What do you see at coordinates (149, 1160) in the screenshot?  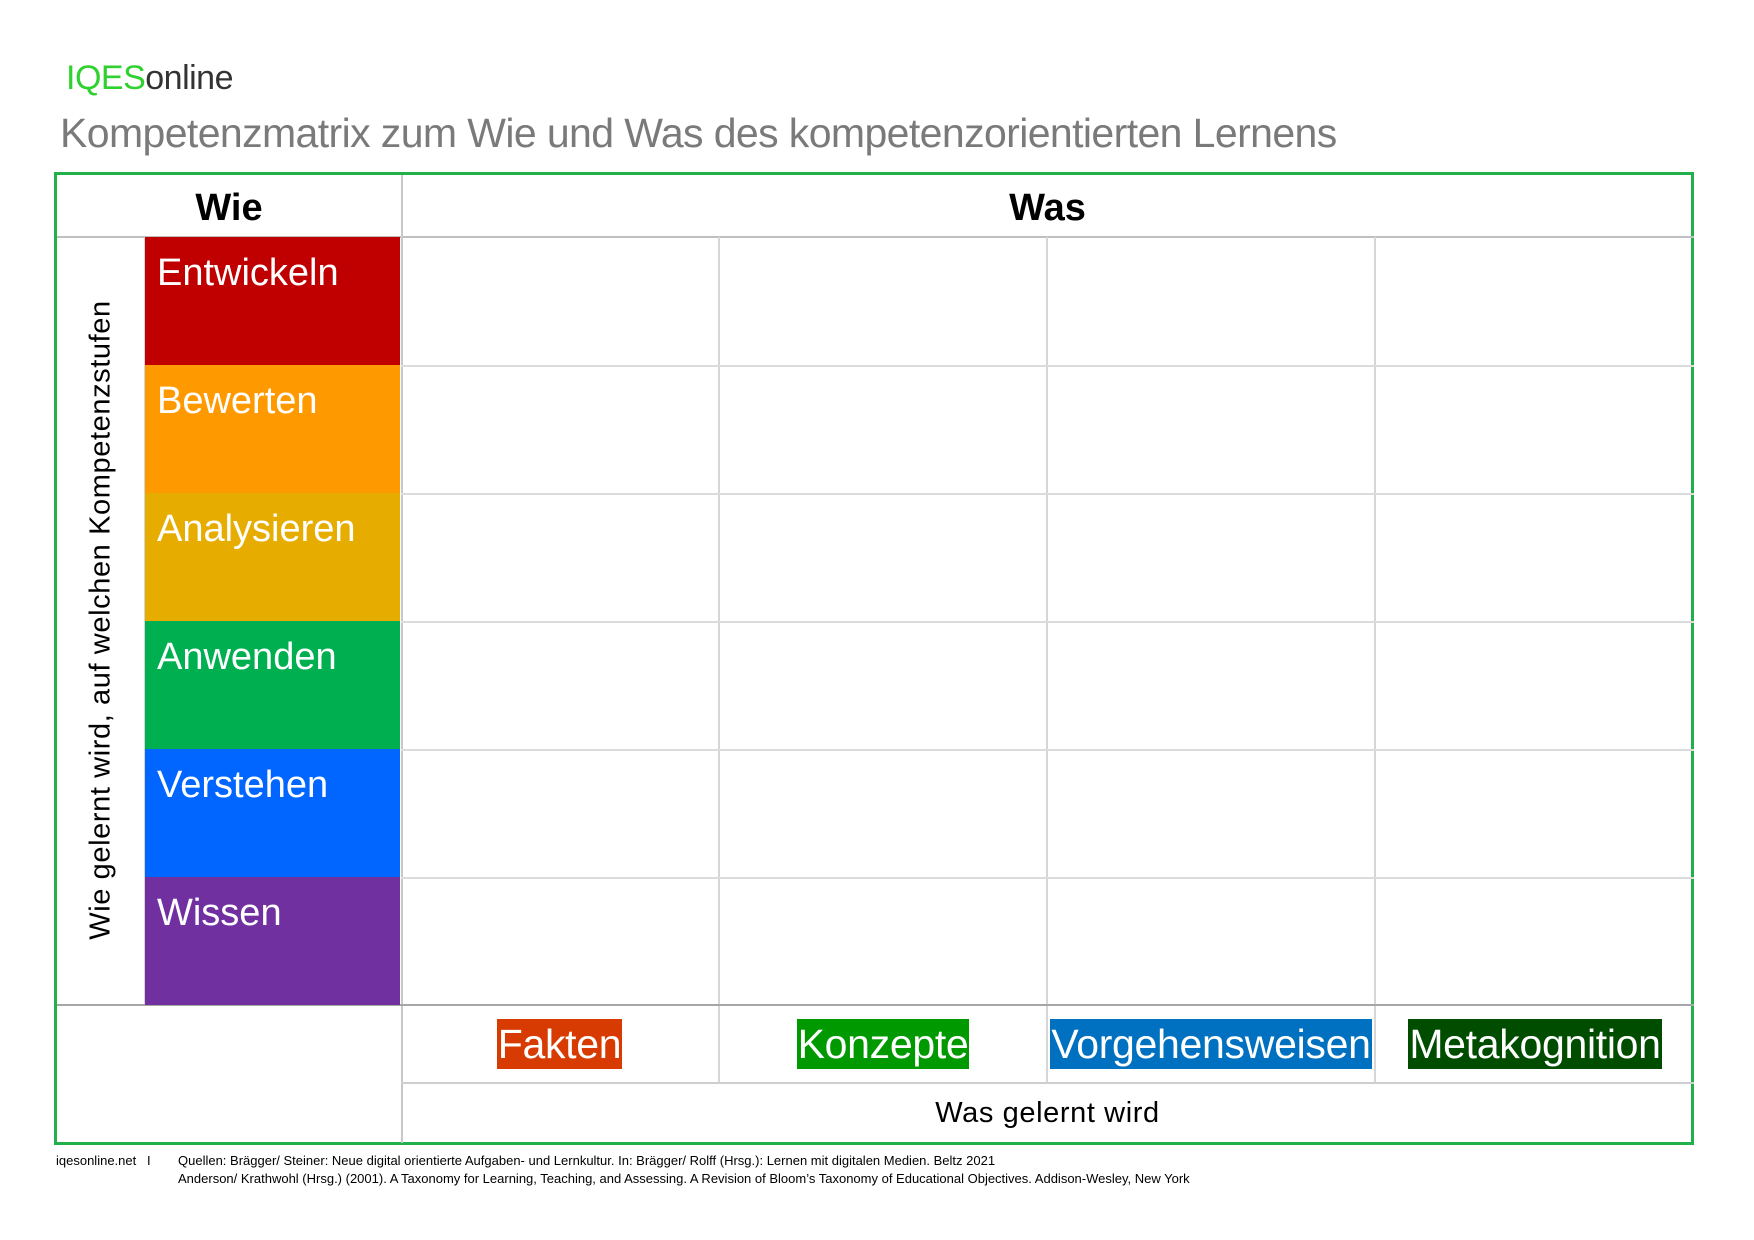 I see `footer-separator: I` at bounding box center [149, 1160].